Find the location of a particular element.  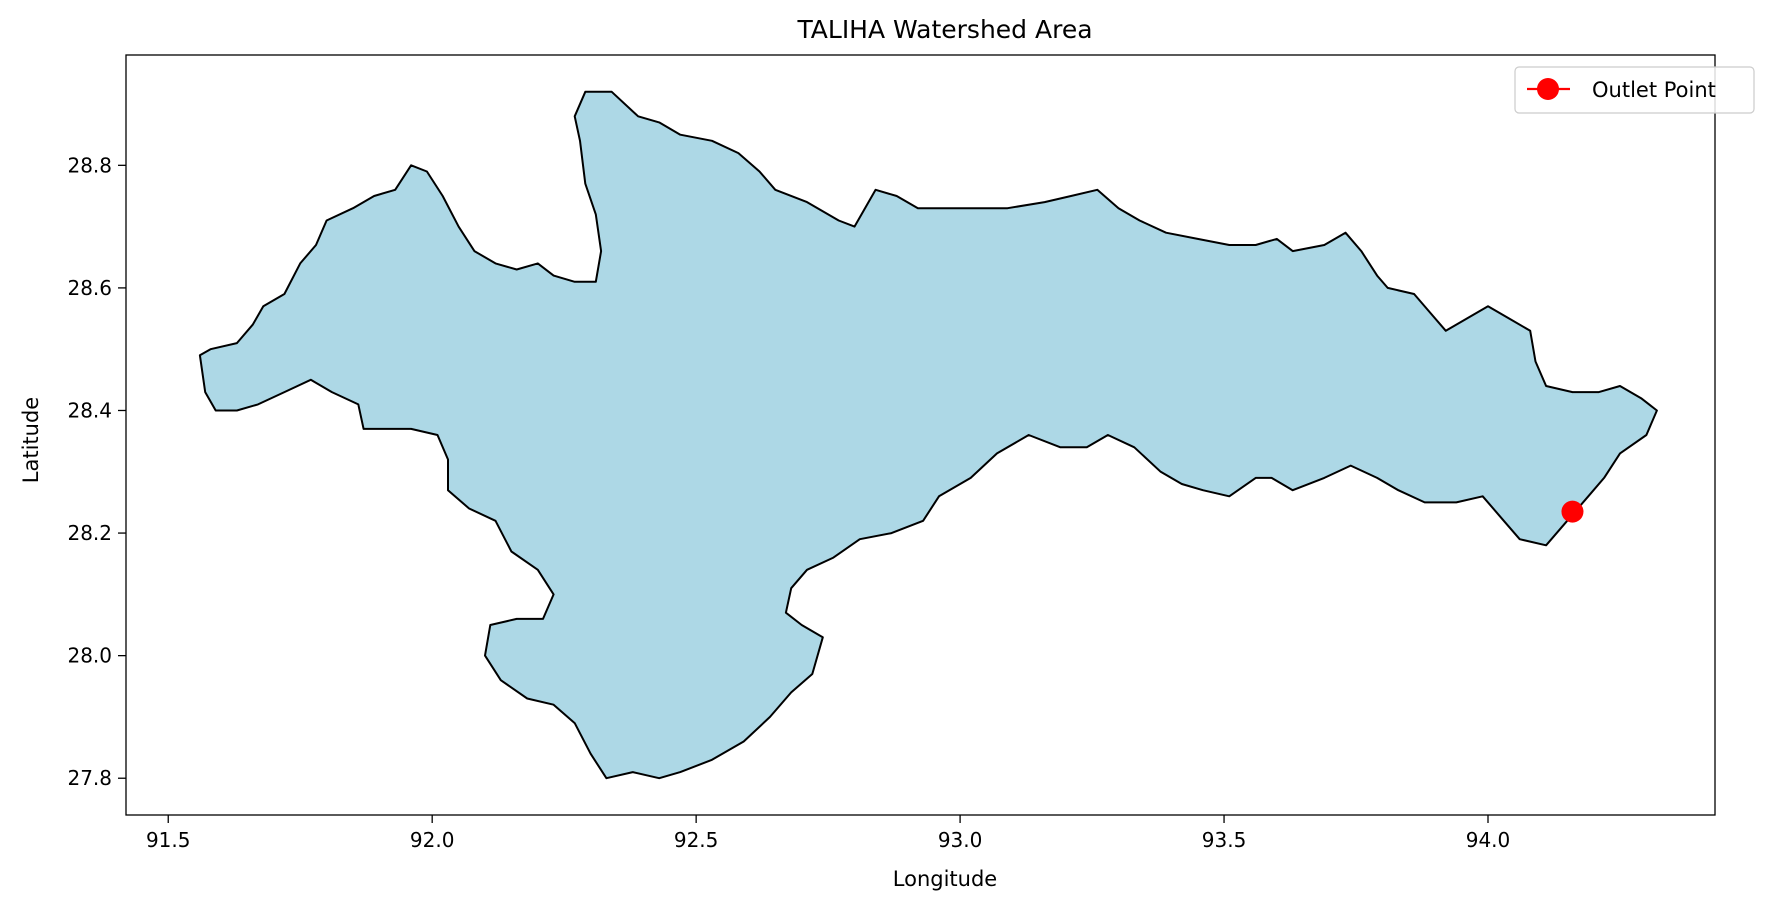

y-tick-label: 28.4 is located at coordinates (89, 410).